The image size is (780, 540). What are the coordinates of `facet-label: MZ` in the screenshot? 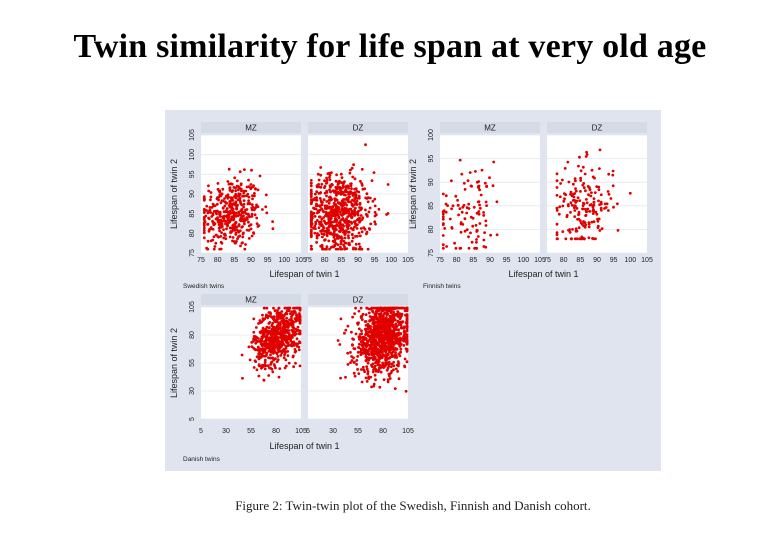 It's located at (251, 300).